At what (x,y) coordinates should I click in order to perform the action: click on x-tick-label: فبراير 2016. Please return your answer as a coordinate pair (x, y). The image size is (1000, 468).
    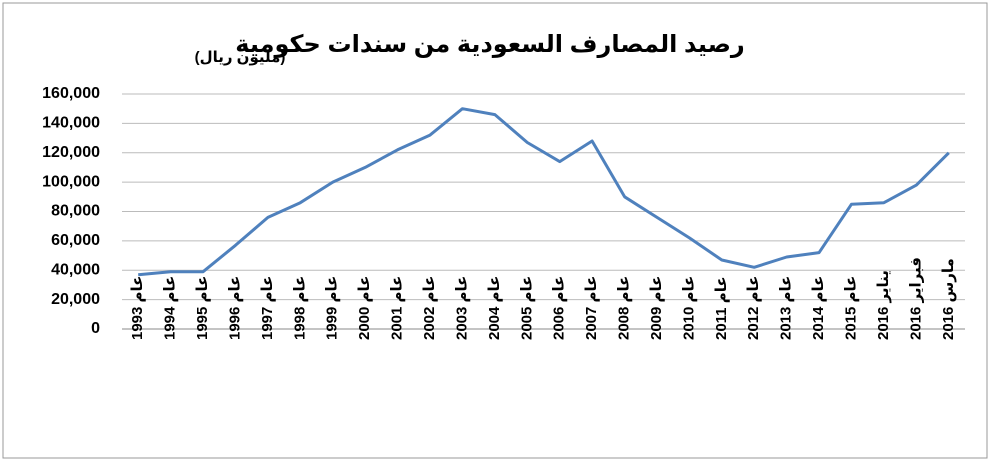
    Looking at the image, I should click on (915, 298).